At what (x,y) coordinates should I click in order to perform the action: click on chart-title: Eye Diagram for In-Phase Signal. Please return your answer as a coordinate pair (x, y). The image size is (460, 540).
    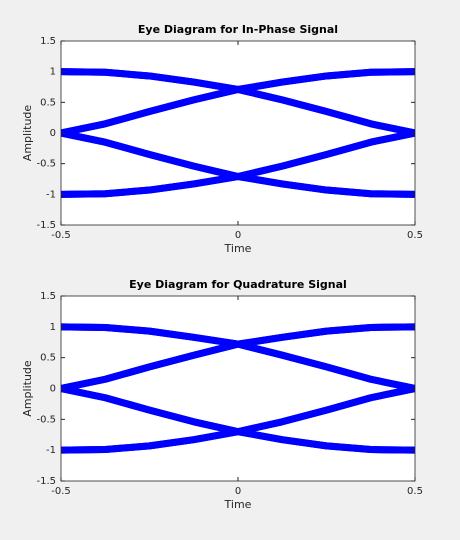
    Looking at the image, I should click on (238, 29).